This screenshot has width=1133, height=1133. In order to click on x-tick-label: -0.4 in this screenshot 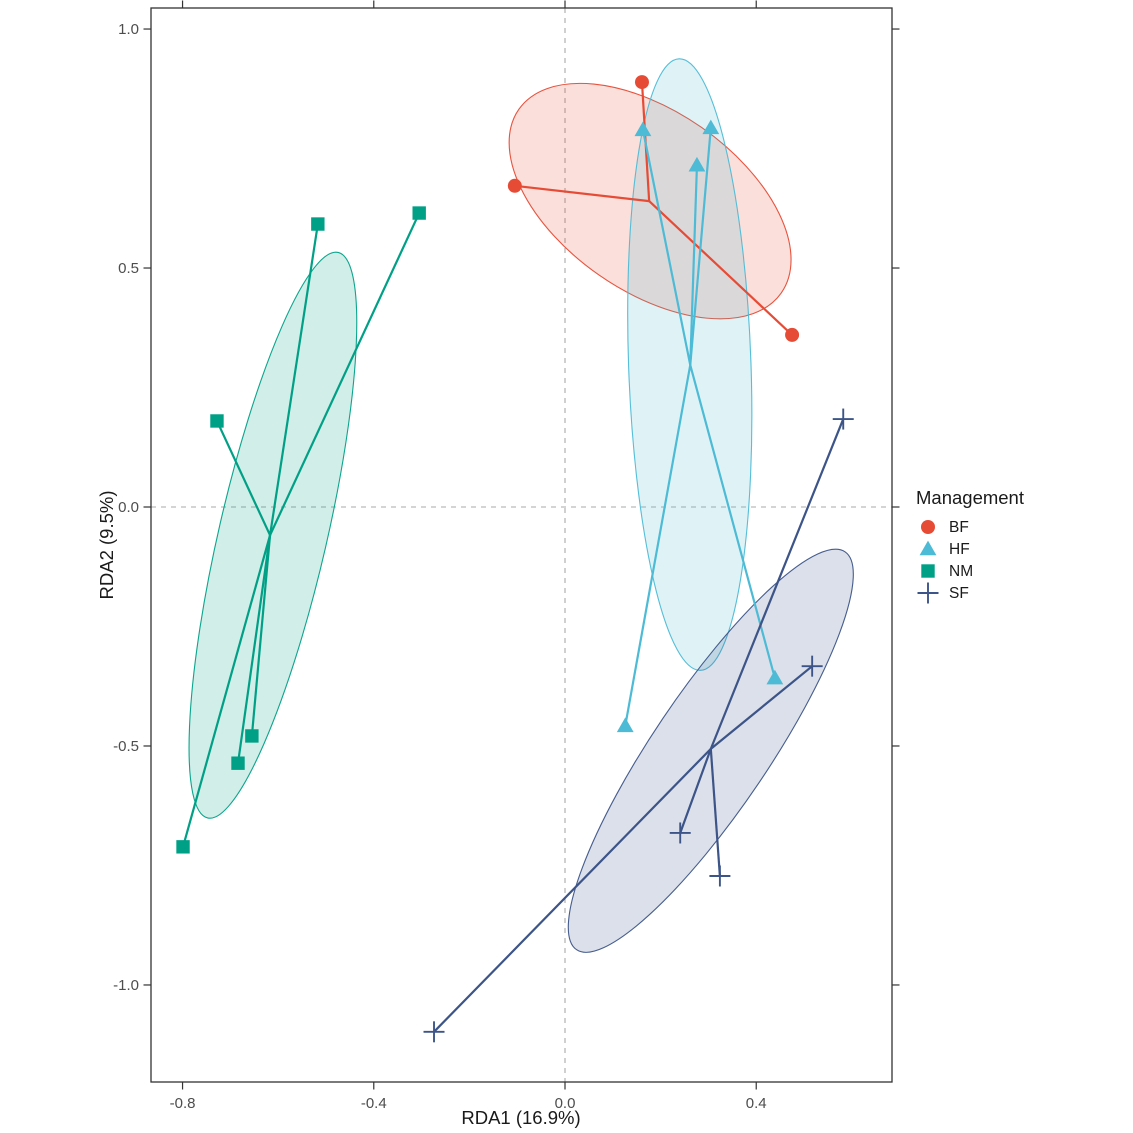, I will do `click(374, 1103)`.